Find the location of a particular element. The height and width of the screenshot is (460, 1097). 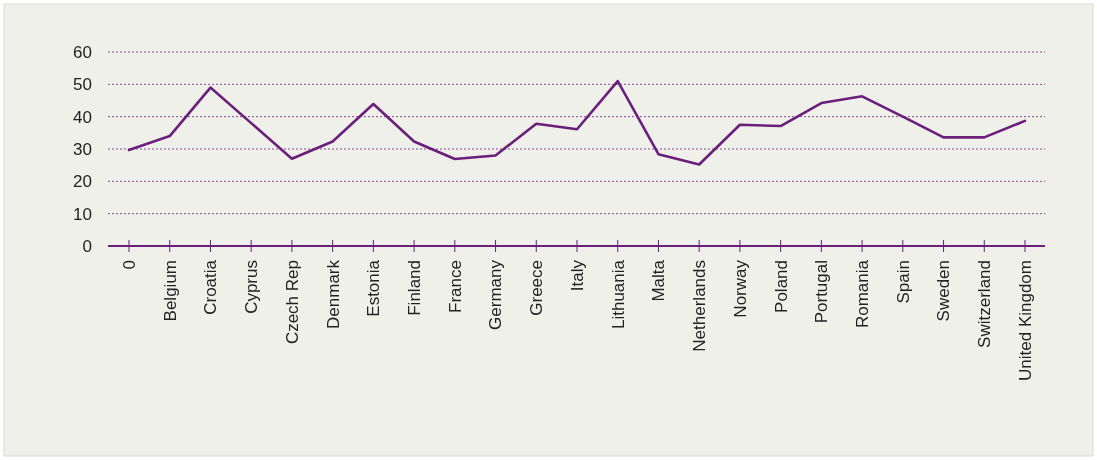

x-tick-label: Finland is located at coordinates (415, 288).